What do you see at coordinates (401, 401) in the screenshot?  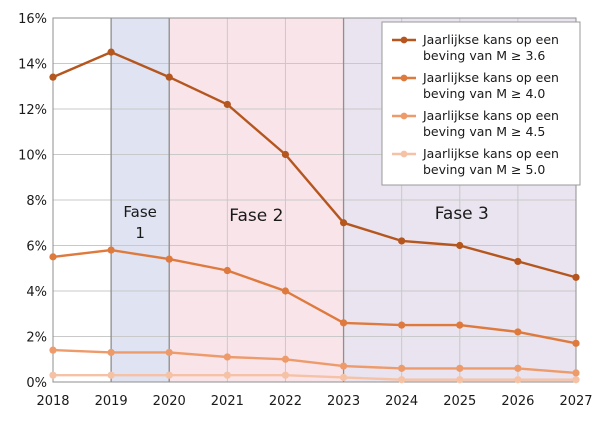 I see `x-tick-label: 2024` at bounding box center [401, 401].